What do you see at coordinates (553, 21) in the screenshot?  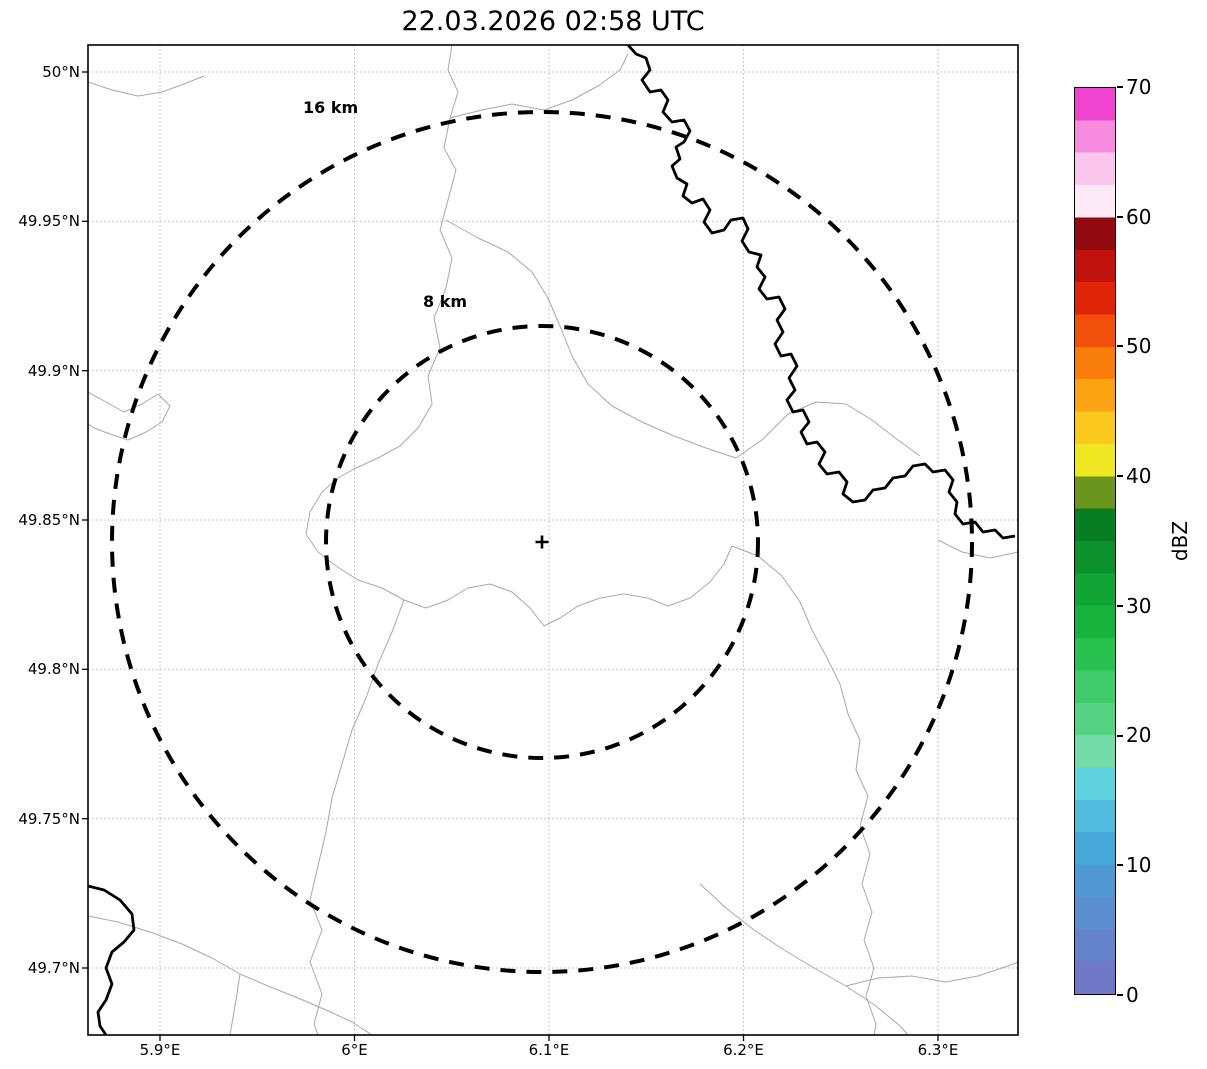 I see `figure-title: 22.03.2026 02:58 UTC` at bounding box center [553, 21].